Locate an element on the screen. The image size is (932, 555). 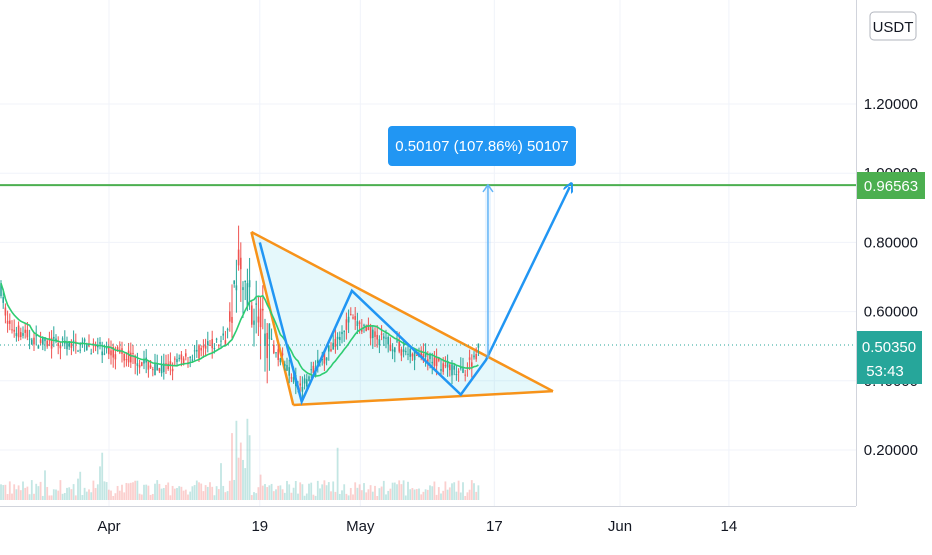
measure-label: 0.50107 (107.86%) 50107 is located at coordinates (482, 146).